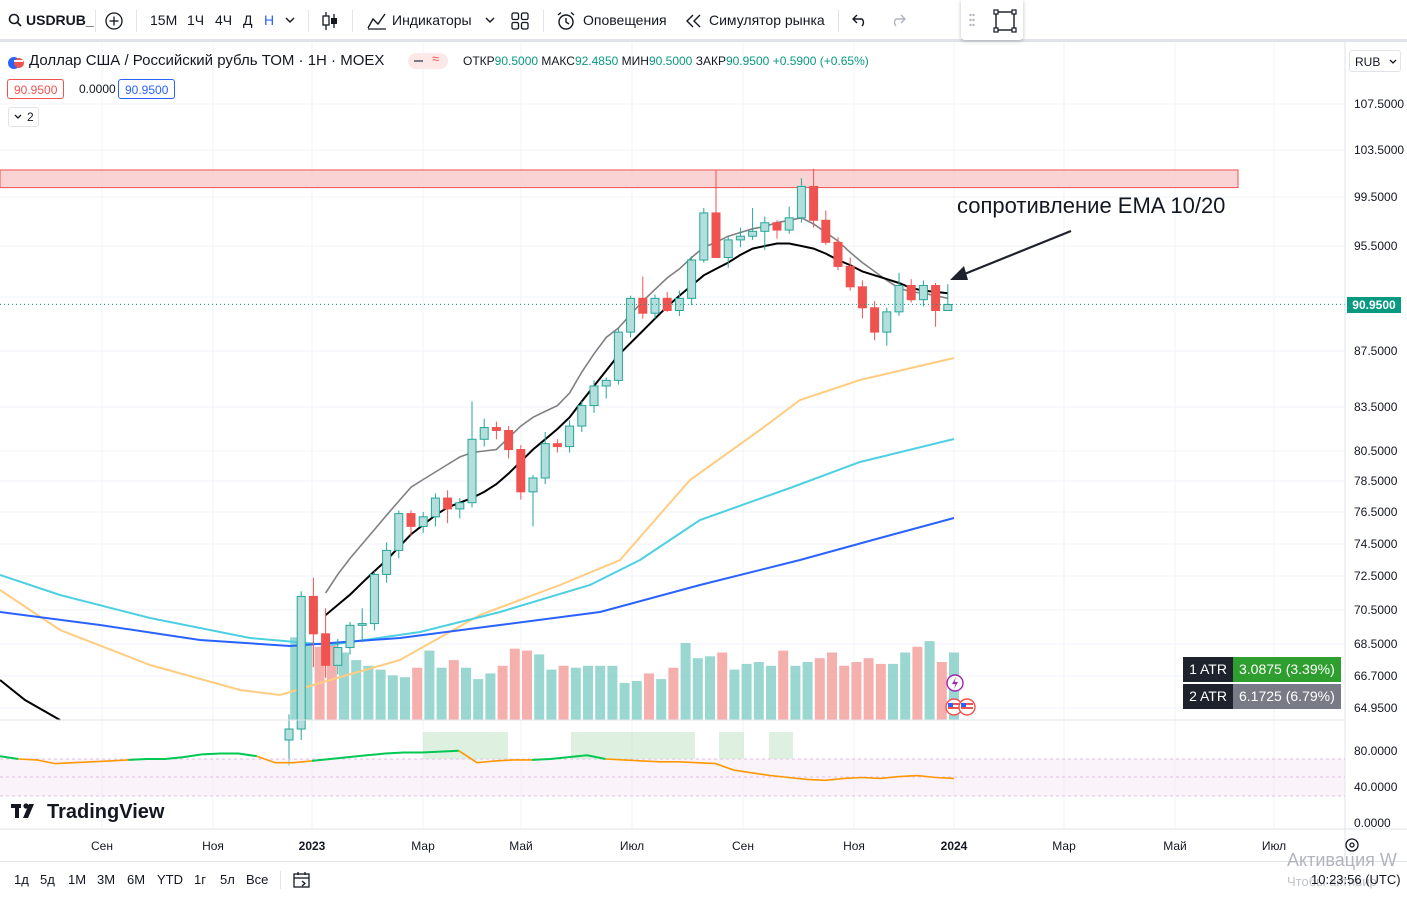 Image resolution: width=1407 pixels, height=898 pixels. I want to click on undo-icon, so click(860, 20).